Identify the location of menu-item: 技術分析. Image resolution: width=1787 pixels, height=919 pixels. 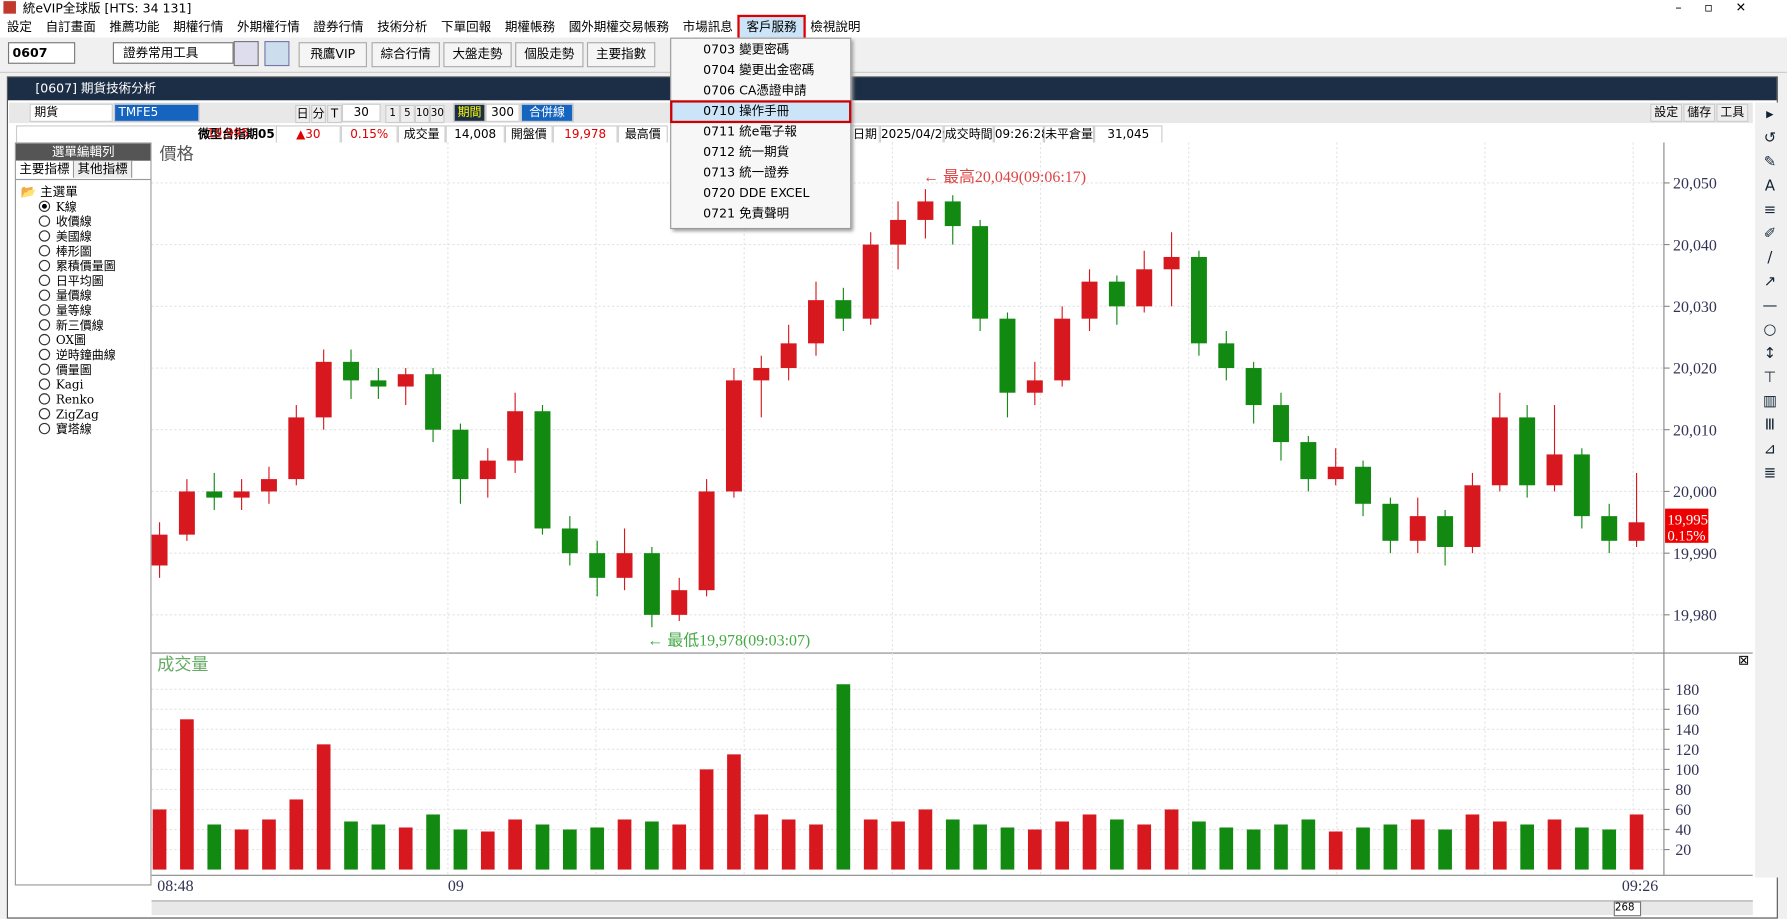
(402, 27).